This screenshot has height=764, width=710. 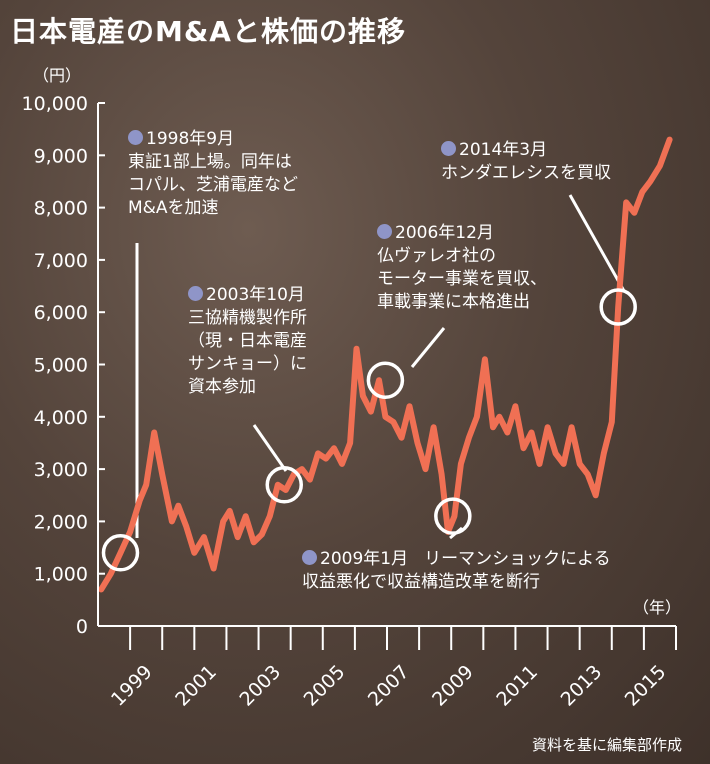 I want to click on annotation-date: 2014年3月, so click(x=503, y=150).